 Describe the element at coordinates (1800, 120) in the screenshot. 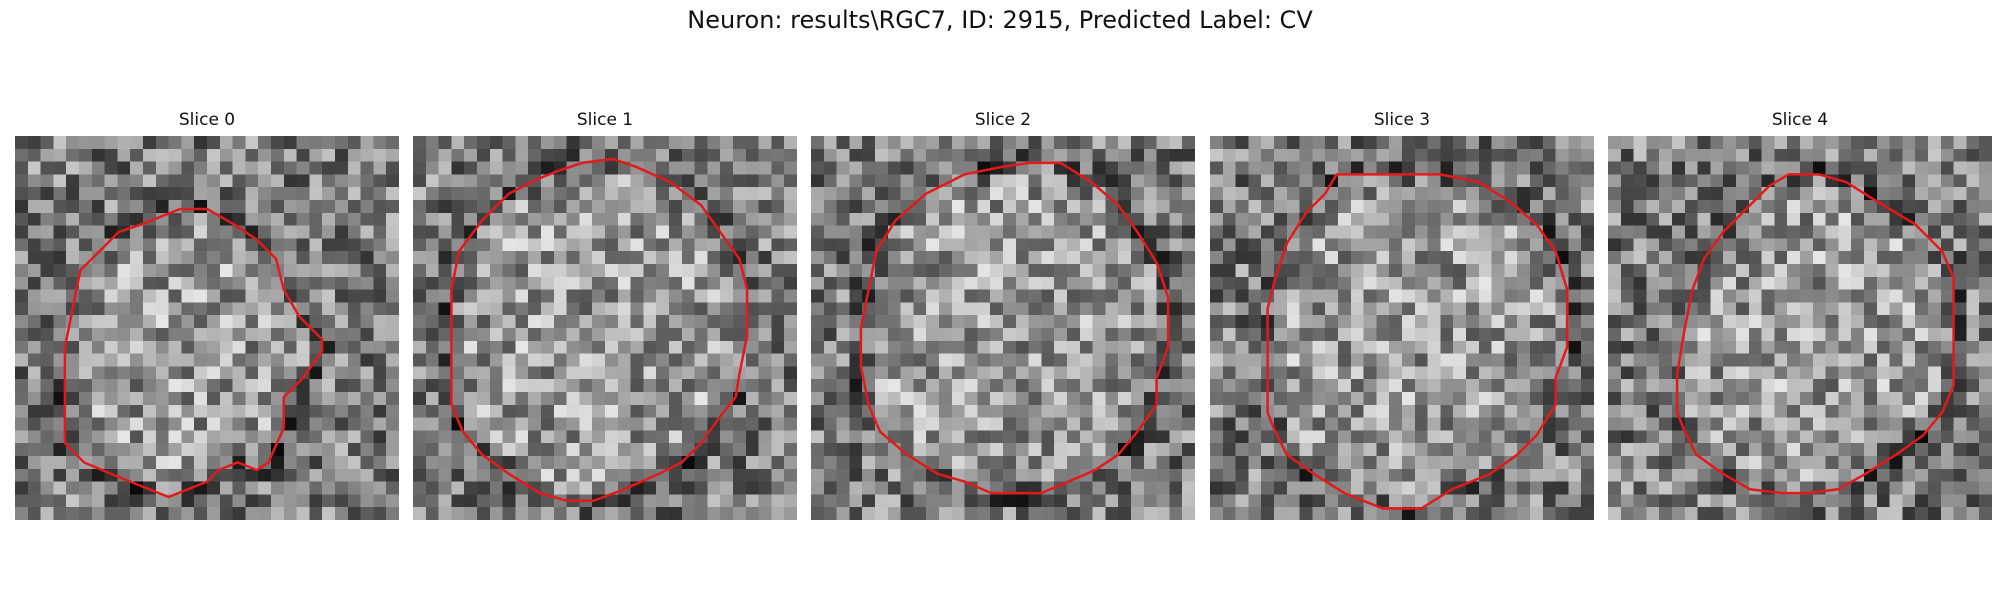

I see `slice-title: Slice 4` at that location.